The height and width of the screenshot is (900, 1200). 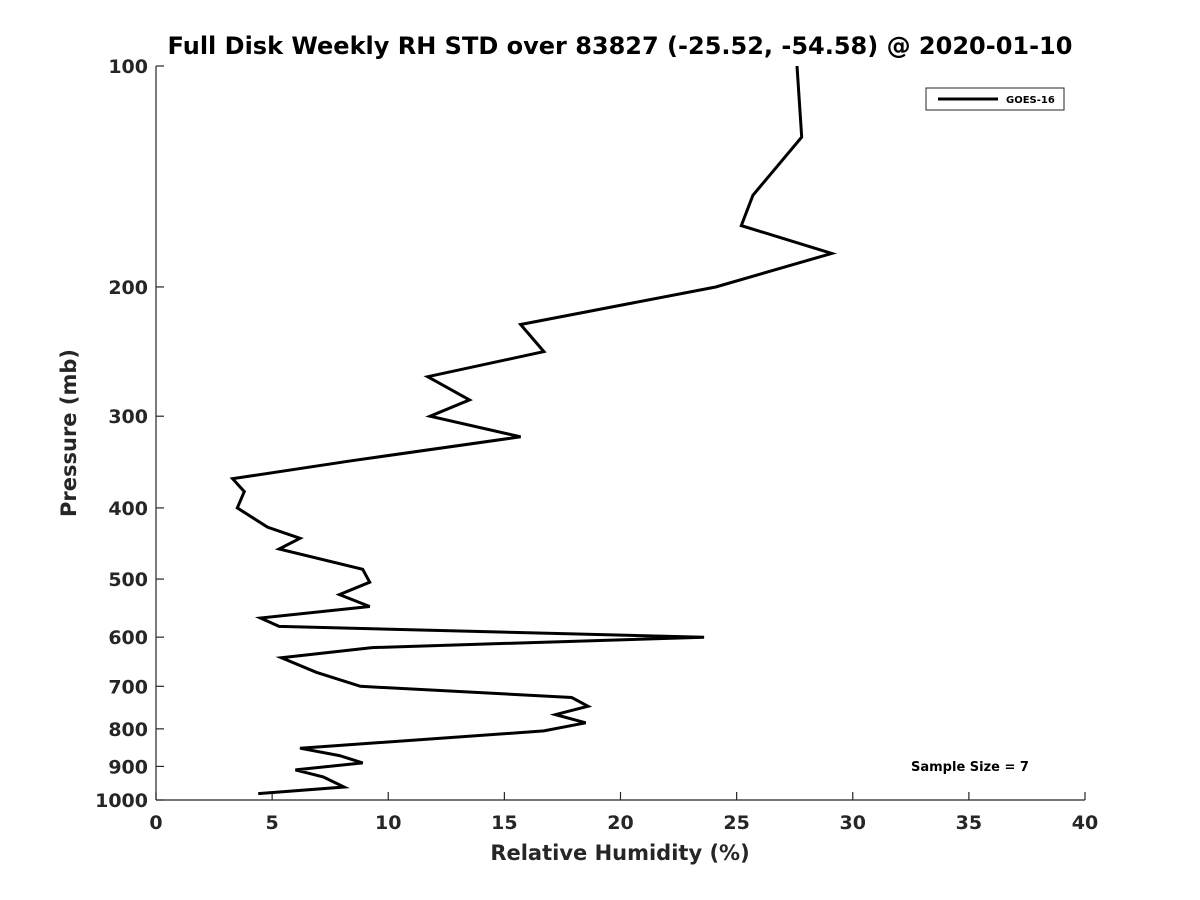 What do you see at coordinates (969, 823) in the screenshot?
I see `x-tick-label: 35` at bounding box center [969, 823].